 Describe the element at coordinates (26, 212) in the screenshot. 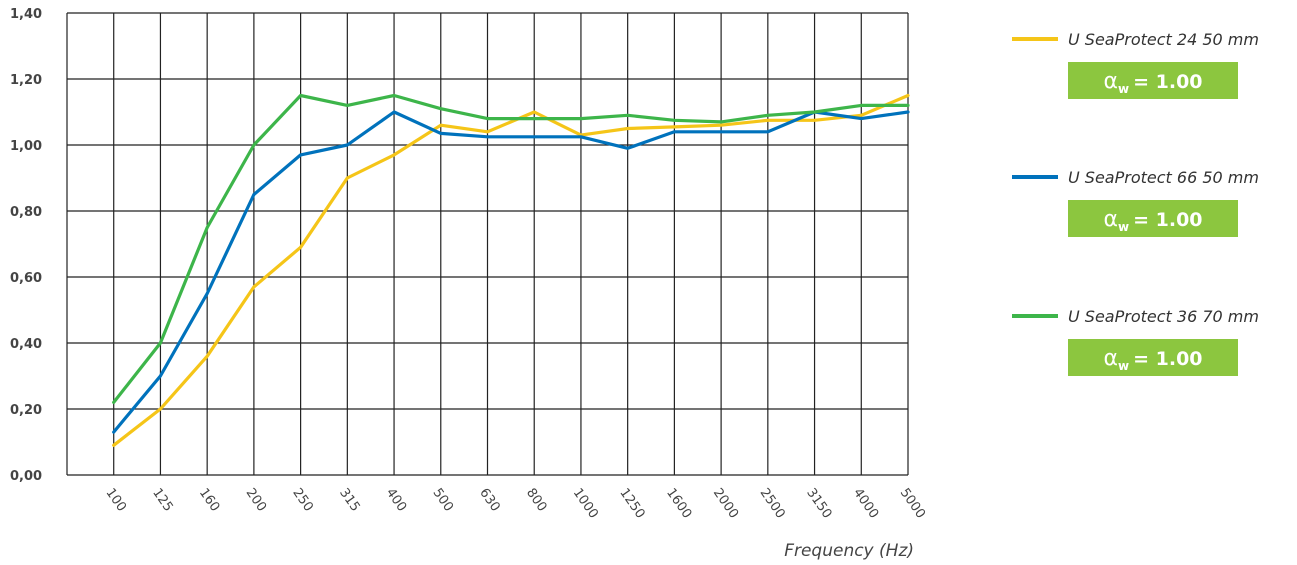

I see `y-tick-label: 0,80` at that location.